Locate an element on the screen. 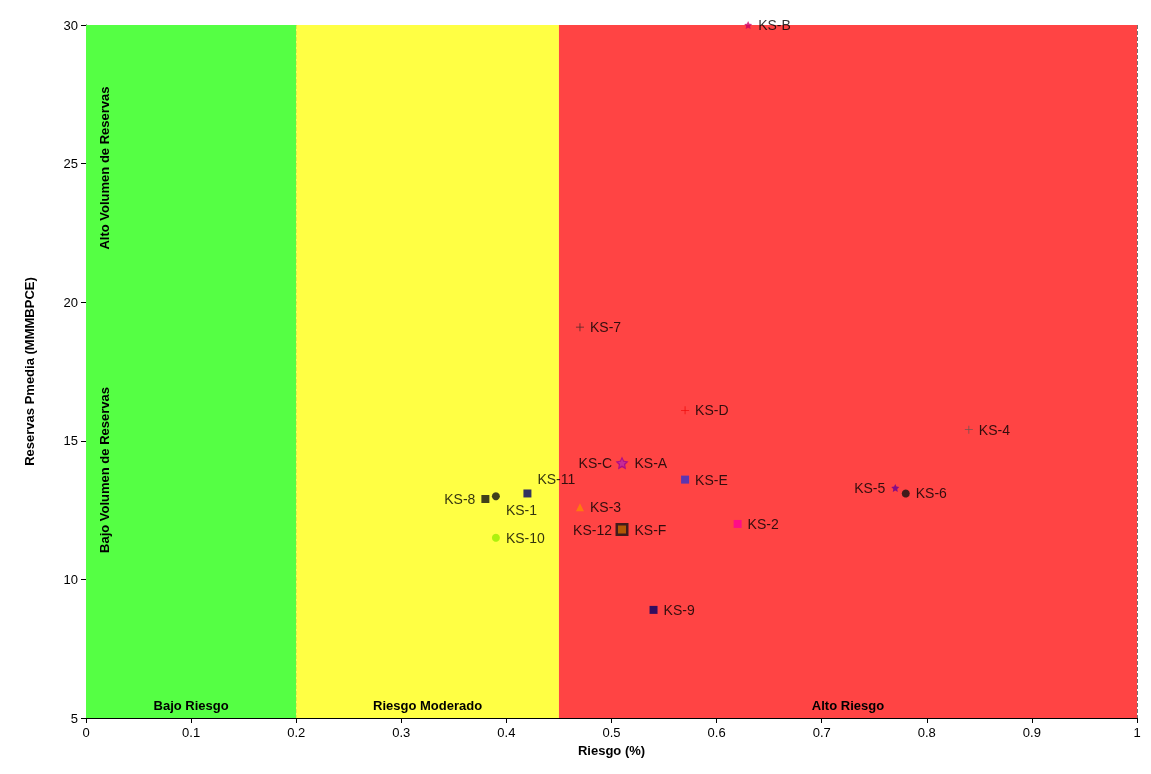  series-label: KS-4 is located at coordinates (994, 429).